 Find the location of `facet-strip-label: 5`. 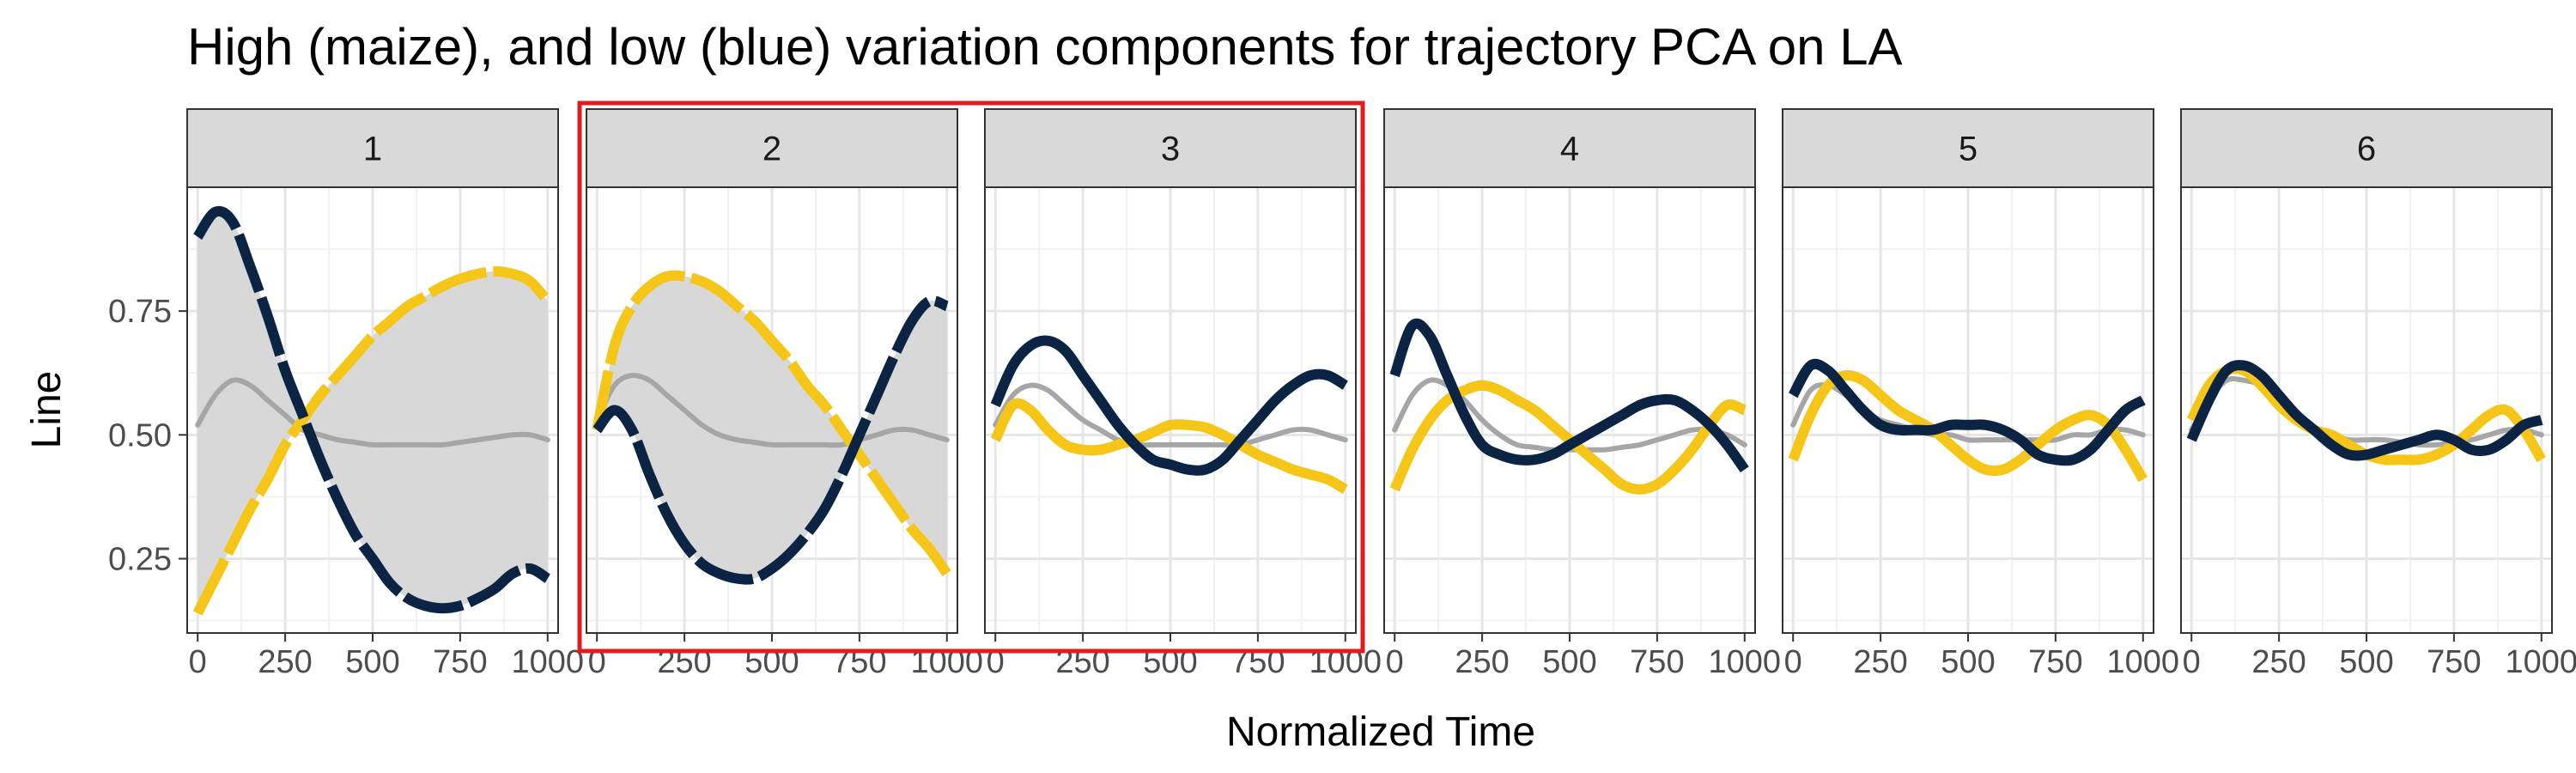

facet-strip-label: 5 is located at coordinates (1968, 149).